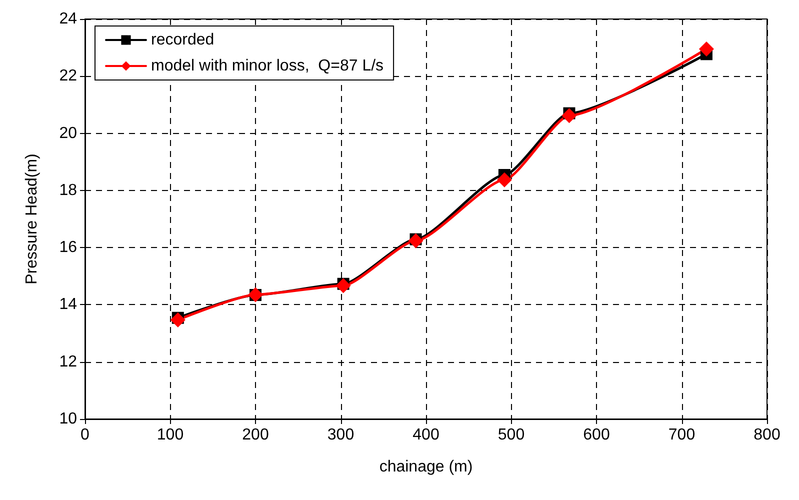  I want to click on x-tick-label: 500, so click(511, 435).